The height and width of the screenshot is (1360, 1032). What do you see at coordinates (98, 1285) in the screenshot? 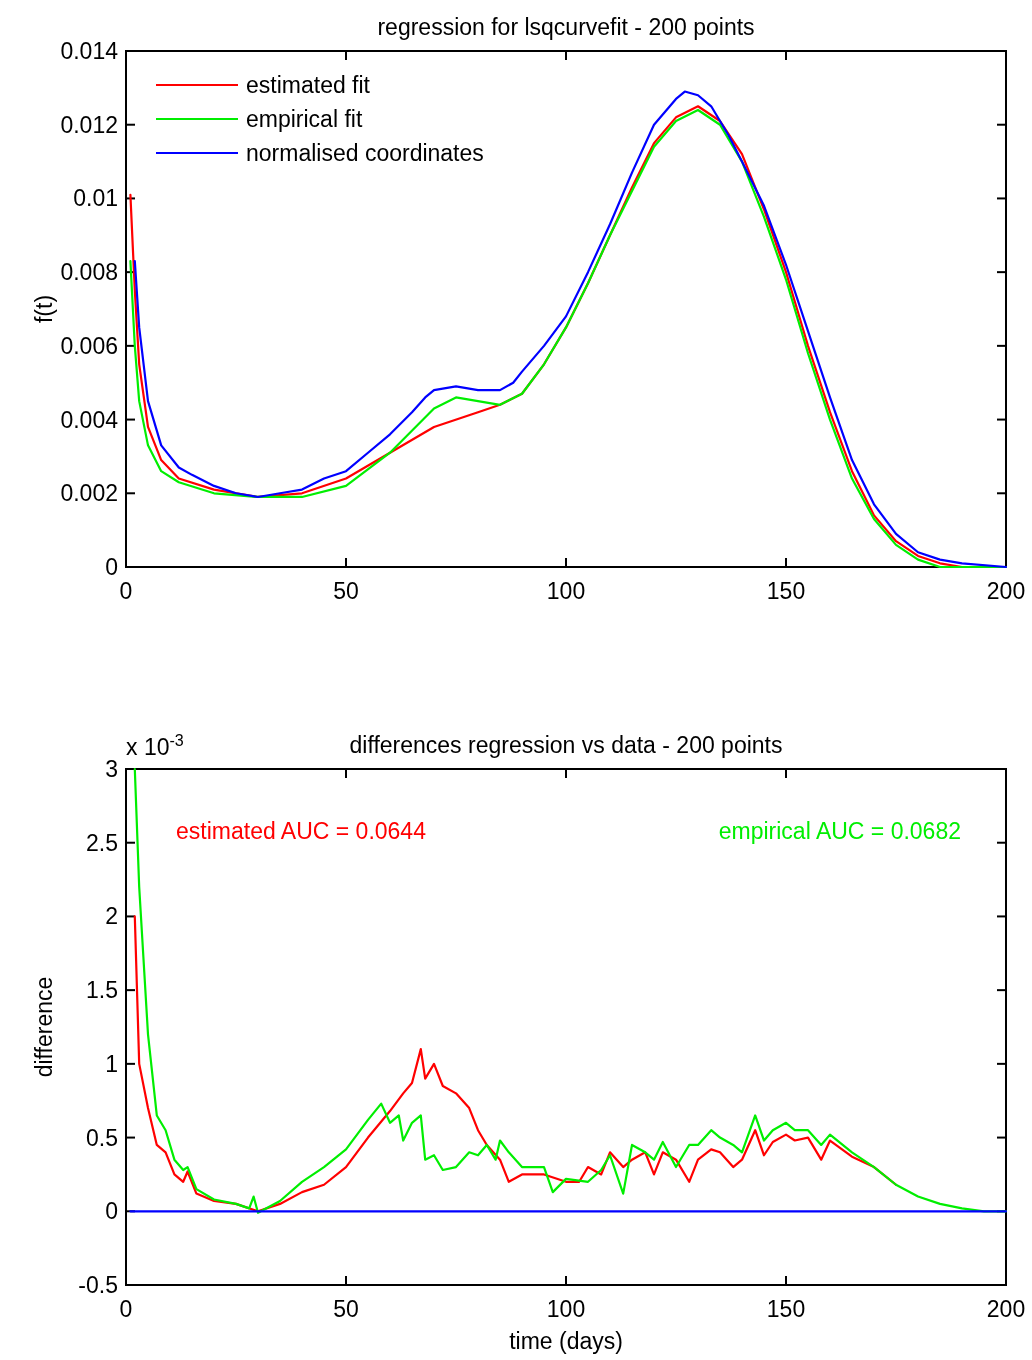
I see `y-tick-label: -0.5` at bounding box center [98, 1285].